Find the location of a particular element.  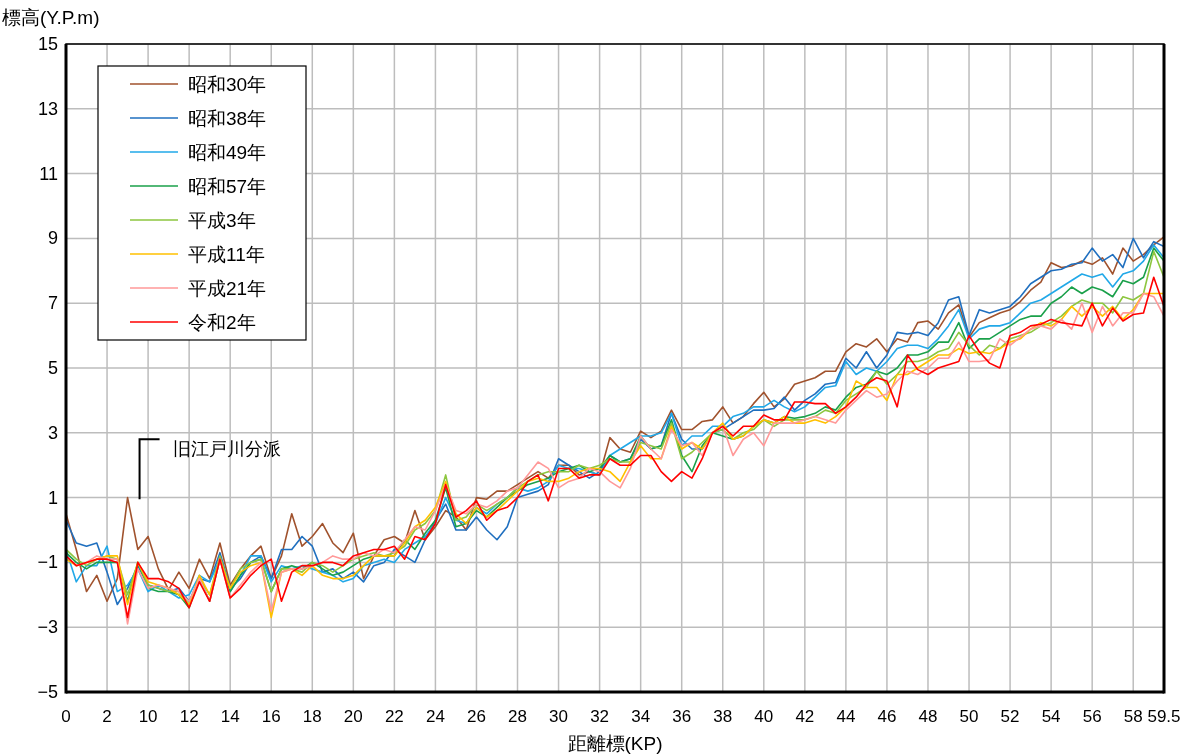

y-tick-label: −1 is located at coordinates (47, 562).